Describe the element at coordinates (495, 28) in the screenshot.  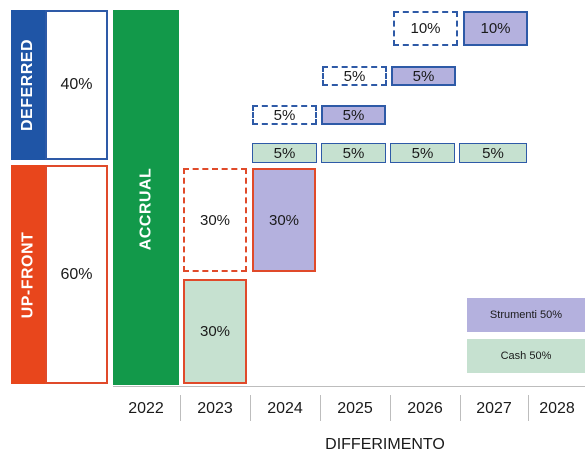
I see `cell-2027-10pct: 10%` at that location.